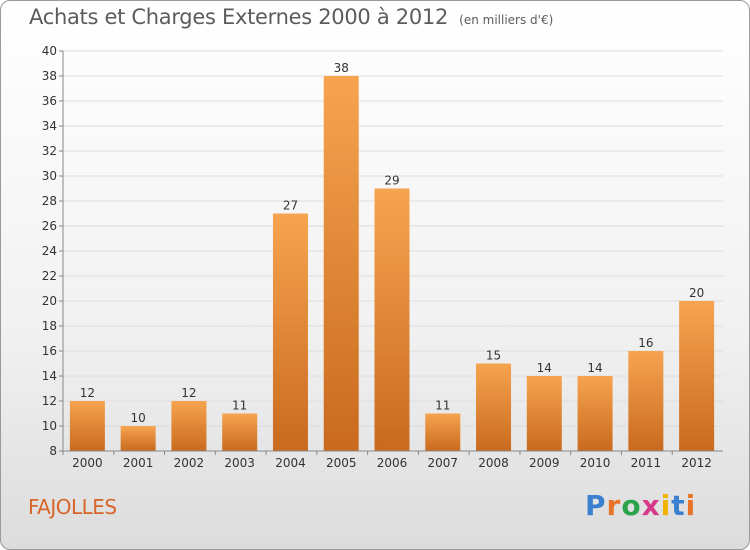 This screenshot has width=750, height=550. I want to click on y-tick-label: 30, so click(49, 176).